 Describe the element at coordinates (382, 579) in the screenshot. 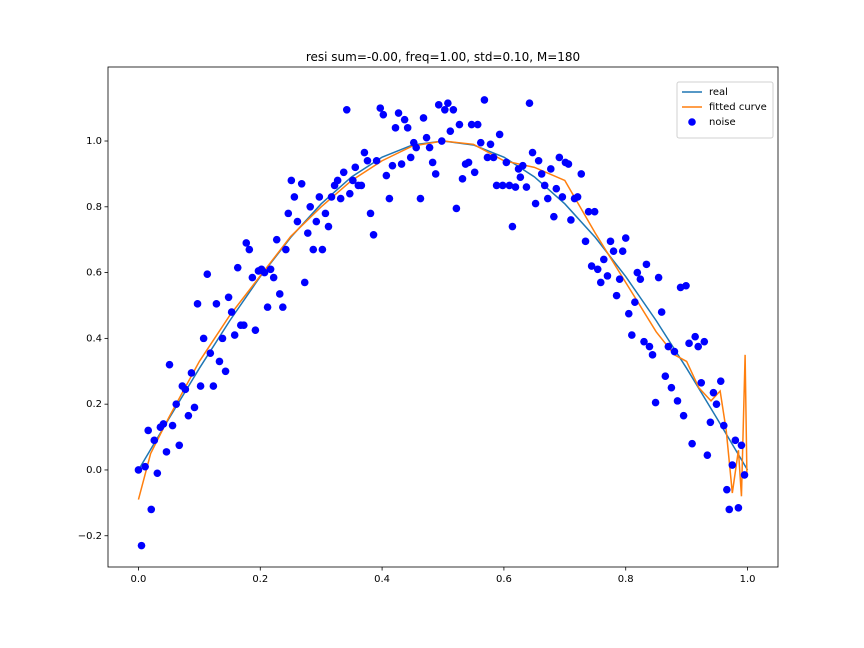

I see `x-tick-label: 0.4` at that location.